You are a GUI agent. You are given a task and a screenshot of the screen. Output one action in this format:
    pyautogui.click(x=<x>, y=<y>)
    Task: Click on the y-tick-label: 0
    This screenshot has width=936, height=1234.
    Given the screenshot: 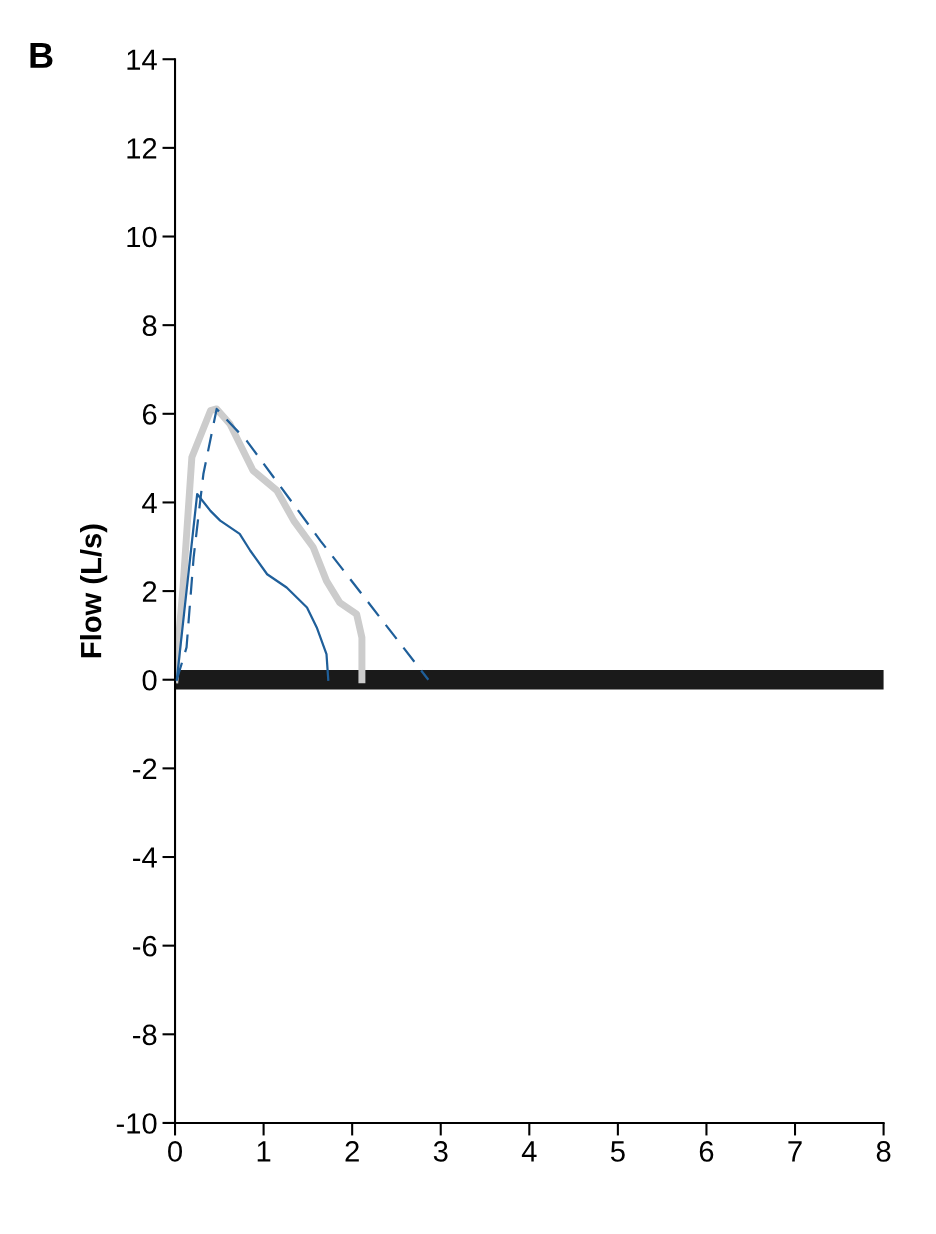 What is the action you would take?
    pyautogui.click(x=149, y=680)
    